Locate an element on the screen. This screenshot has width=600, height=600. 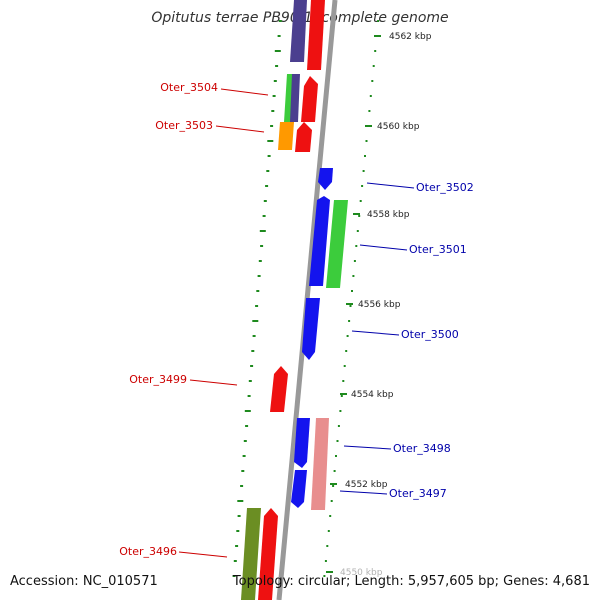
gene-label-oter-3499: Oter_3499 is located at coordinates (158, 379).